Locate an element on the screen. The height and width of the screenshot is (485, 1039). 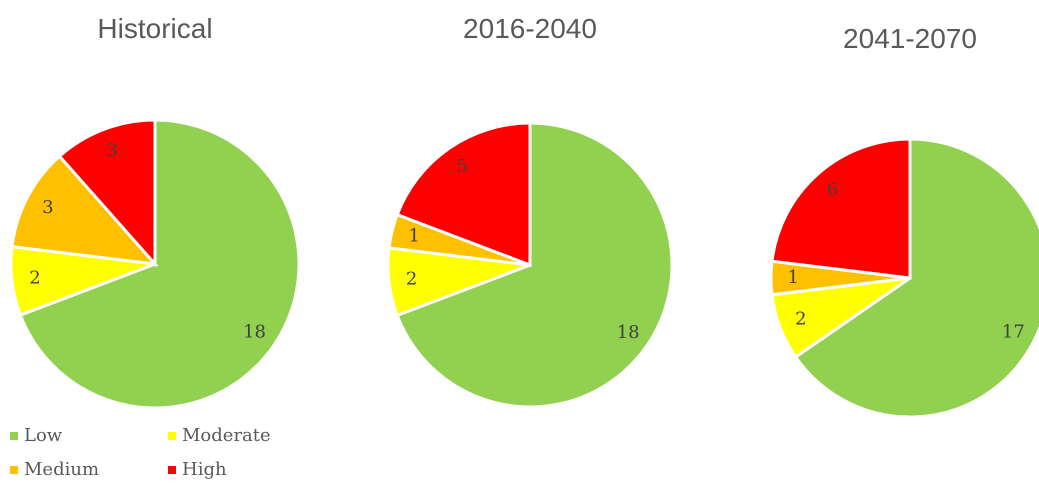
data-label: 5 is located at coordinates (462, 166).